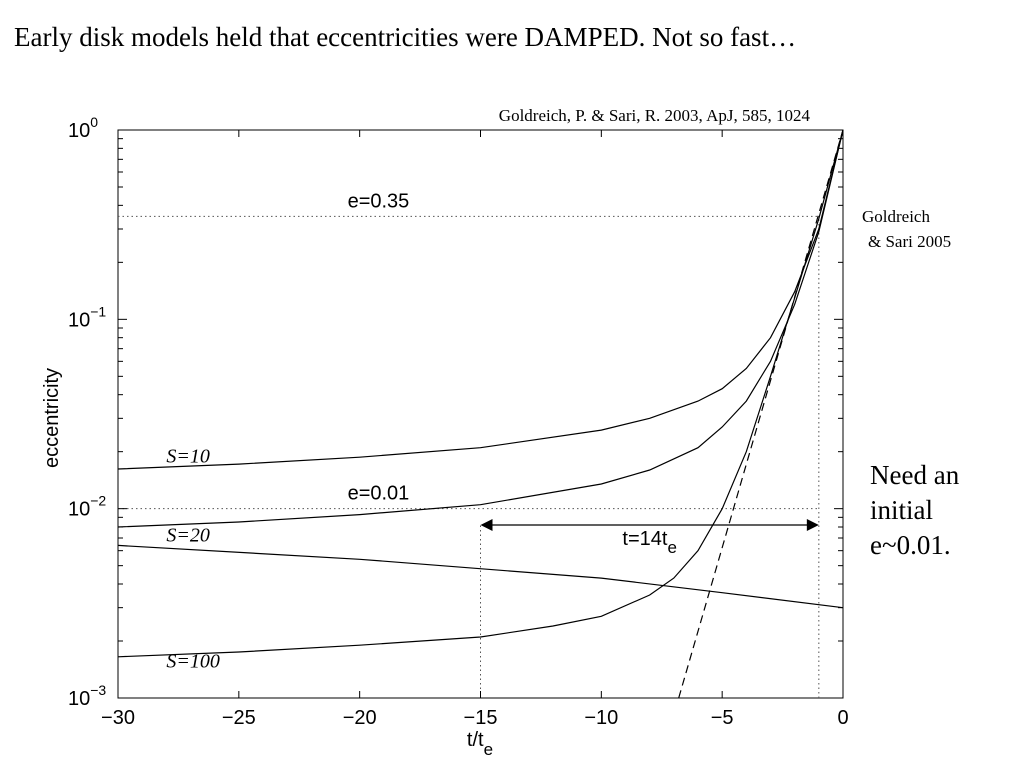 The height and width of the screenshot is (768, 1024). Describe the element at coordinates (239, 718) in the screenshot. I see `x-tick-label: −25` at that location.